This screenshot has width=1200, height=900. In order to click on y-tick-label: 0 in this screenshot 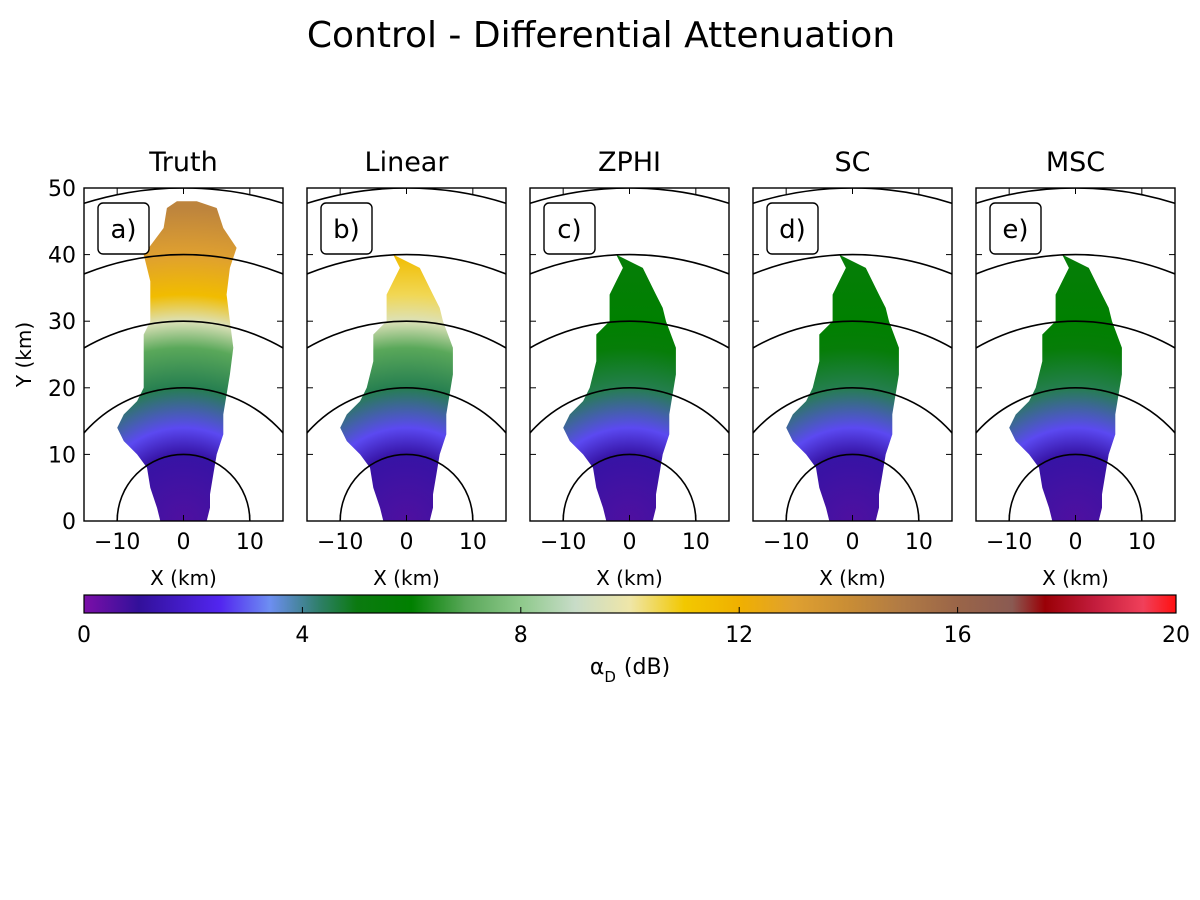, I will do `click(69, 522)`.